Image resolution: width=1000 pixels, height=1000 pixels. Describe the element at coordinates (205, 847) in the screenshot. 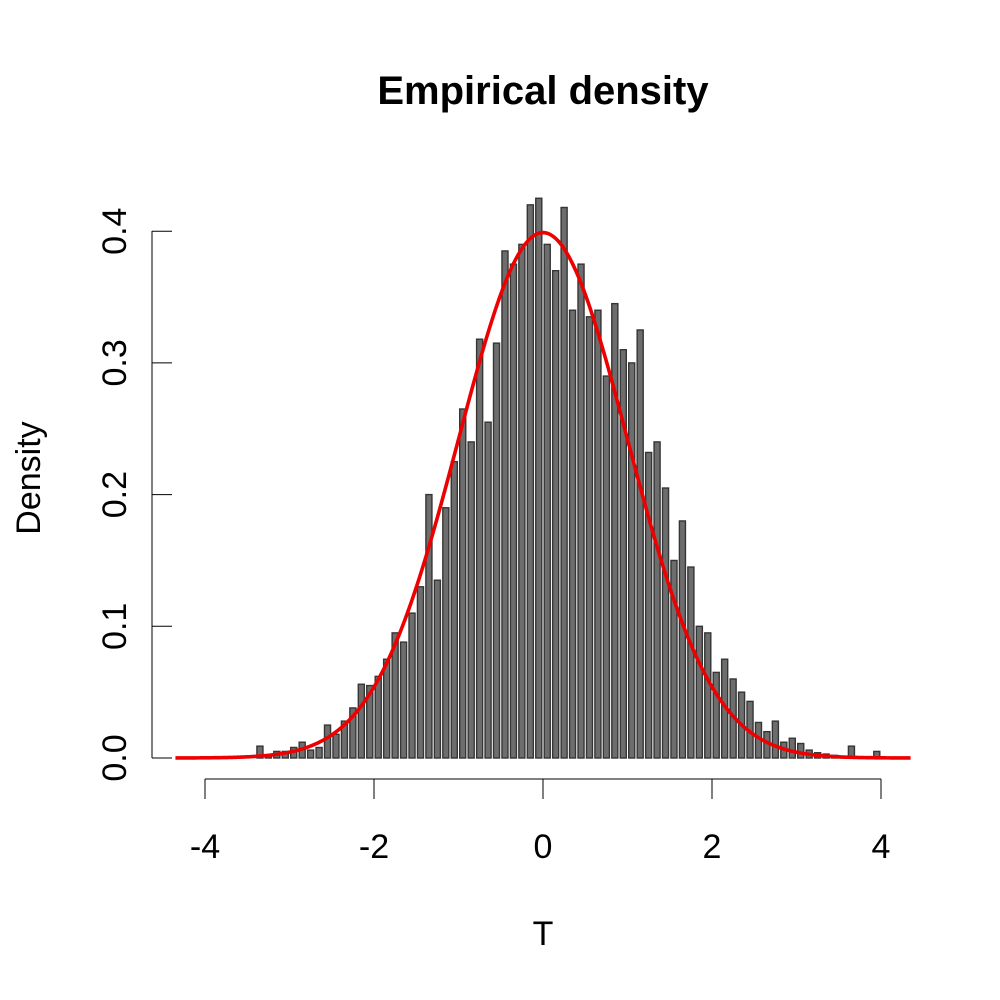

I see `x-tick-label: -4` at that location.